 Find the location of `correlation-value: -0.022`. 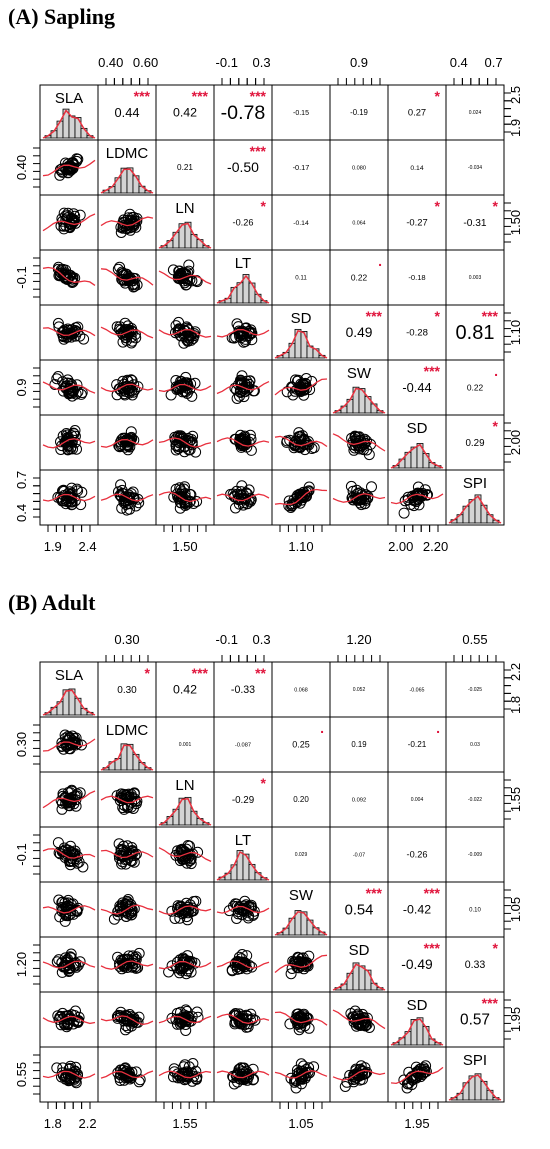

correlation-value: -0.022 is located at coordinates (475, 800).